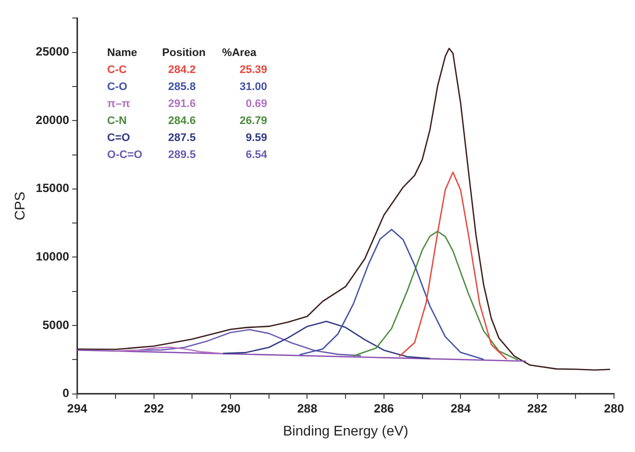 The width and height of the screenshot is (635, 452). I want to click on text: π–π, so click(119, 104).